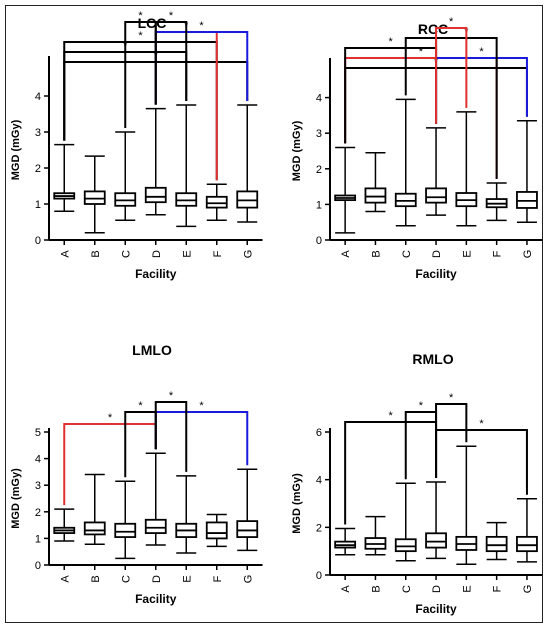  Describe the element at coordinates (432, 359) in the screenshot. I see `chart-title: RMLO` at that location.